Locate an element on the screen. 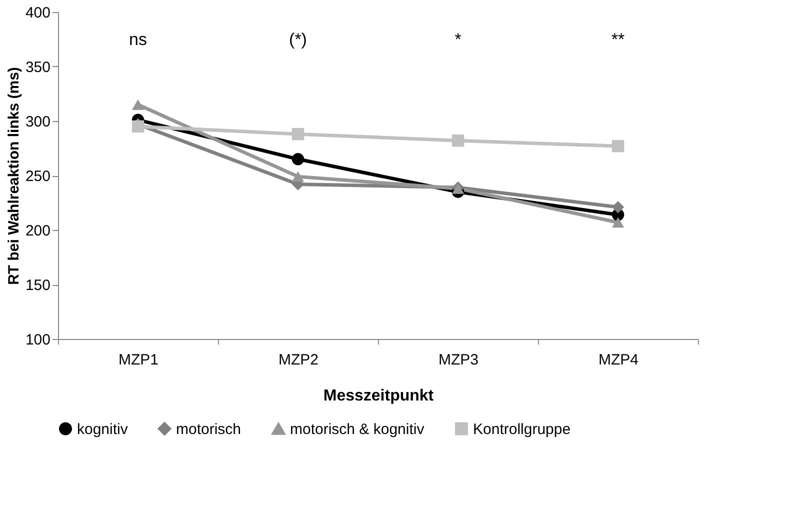  y-tick-label: 200 is located at coordinates (37, 231).